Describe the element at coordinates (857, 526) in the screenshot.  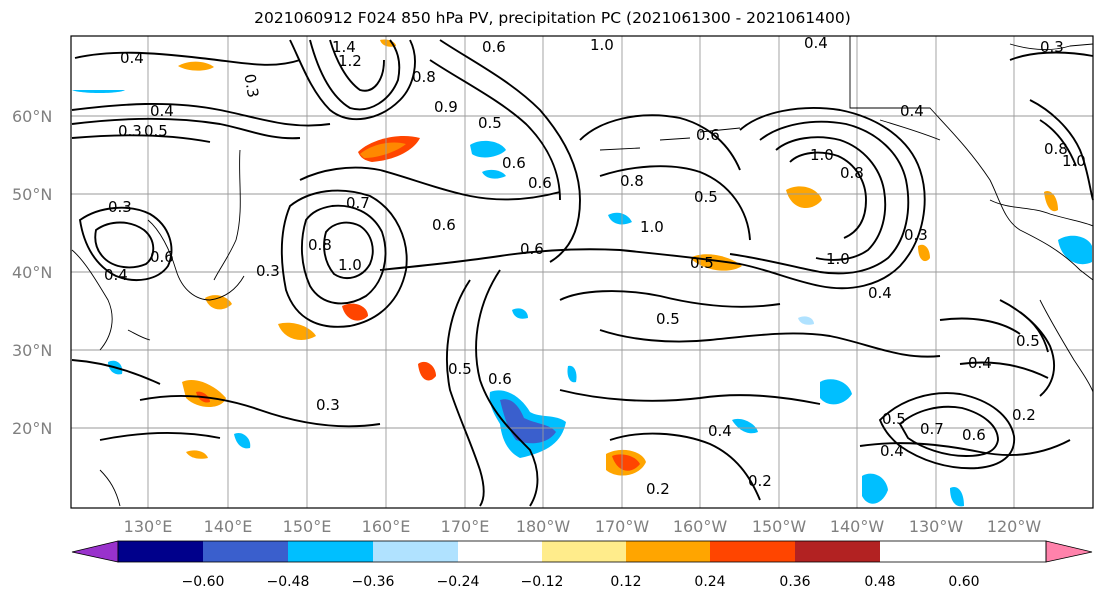
I see `lon-label: 140°W` at that location.